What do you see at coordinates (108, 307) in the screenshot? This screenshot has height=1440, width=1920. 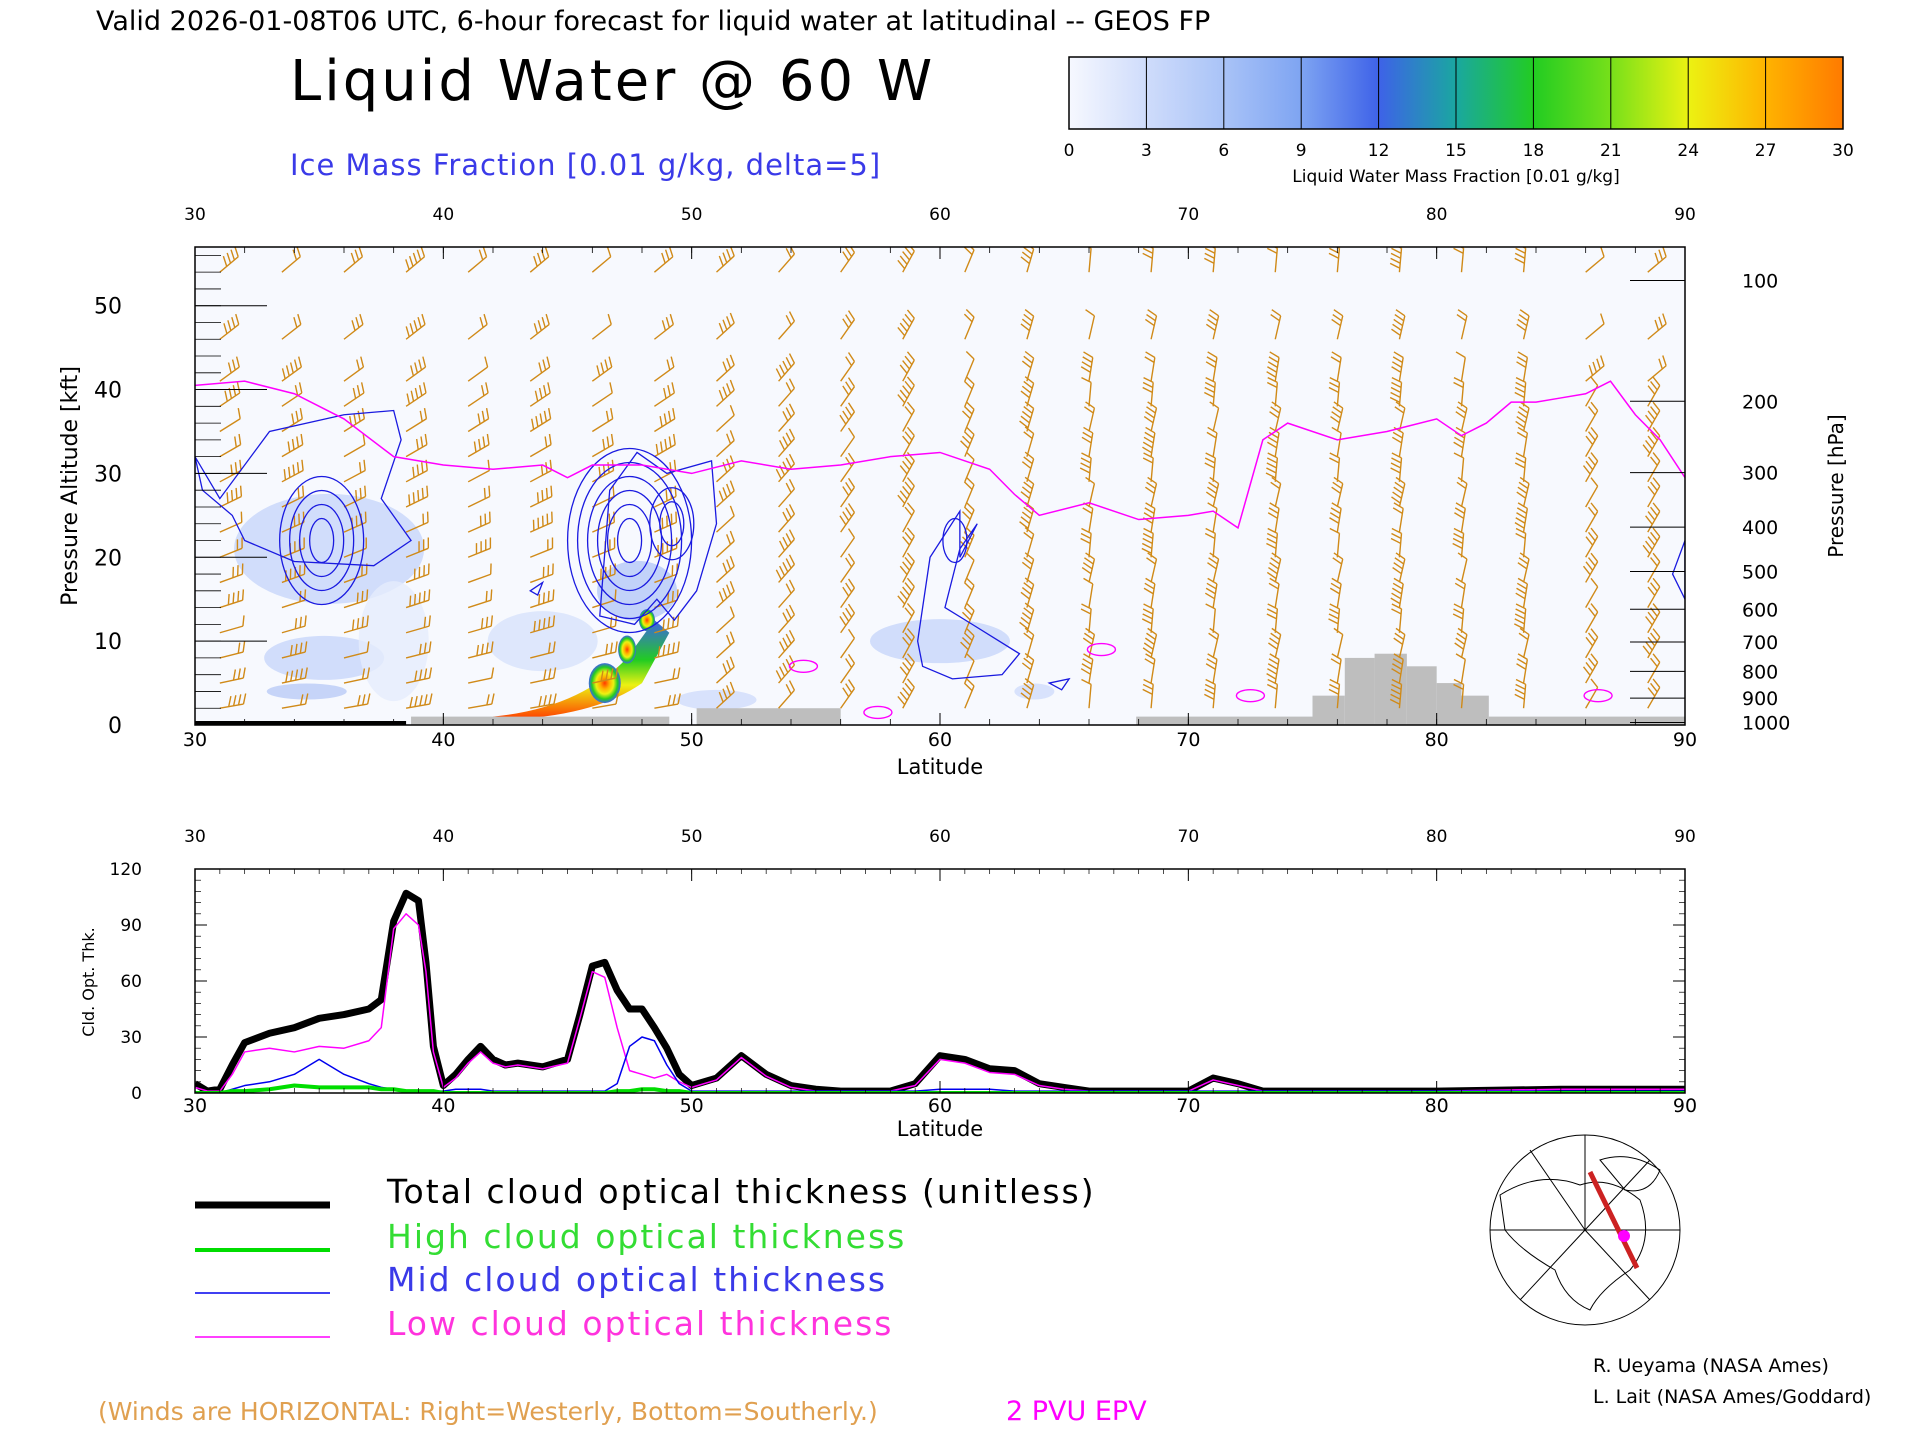 I see `y-tick-label: 50` at bounding box center [108, 307].